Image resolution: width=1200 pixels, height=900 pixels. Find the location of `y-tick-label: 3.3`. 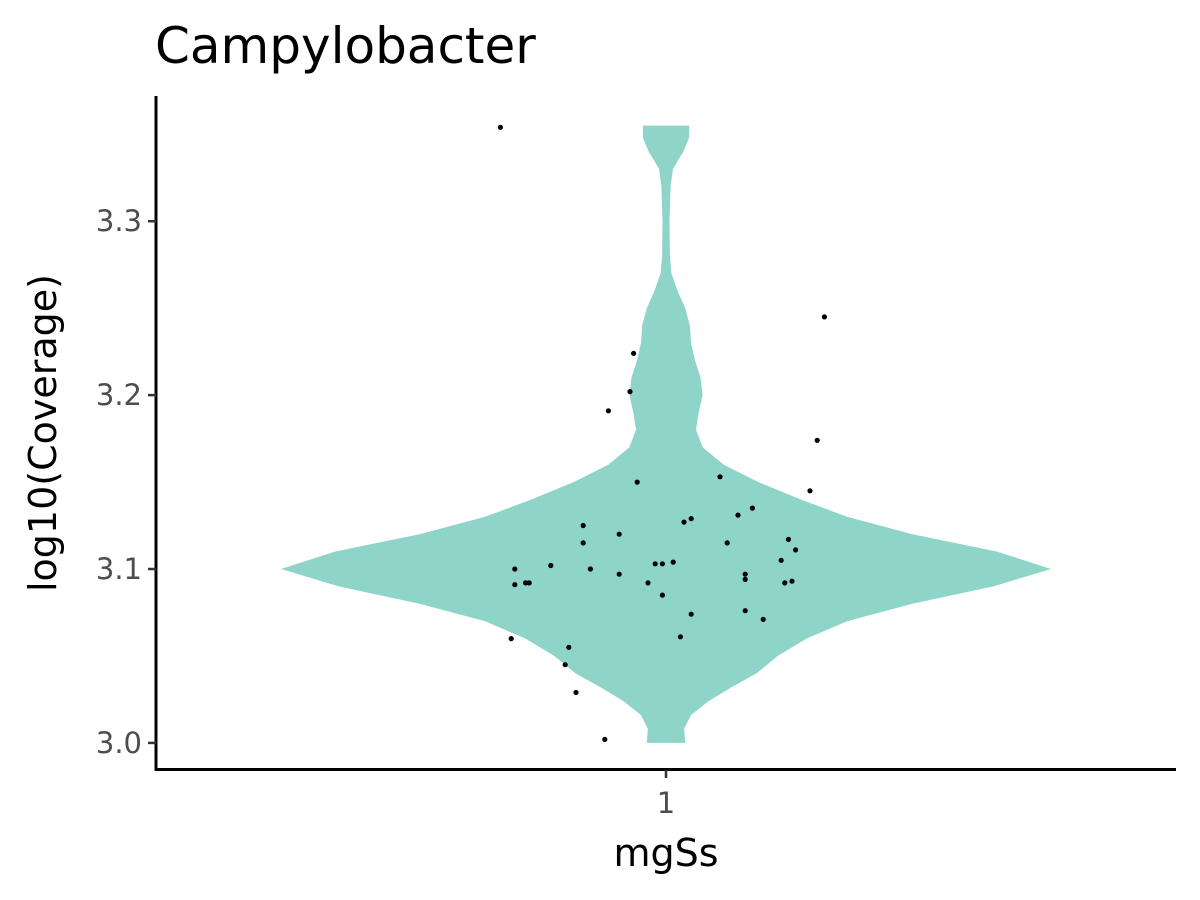

y-tick-label: 3.3 is located at coordinates (119, 221).